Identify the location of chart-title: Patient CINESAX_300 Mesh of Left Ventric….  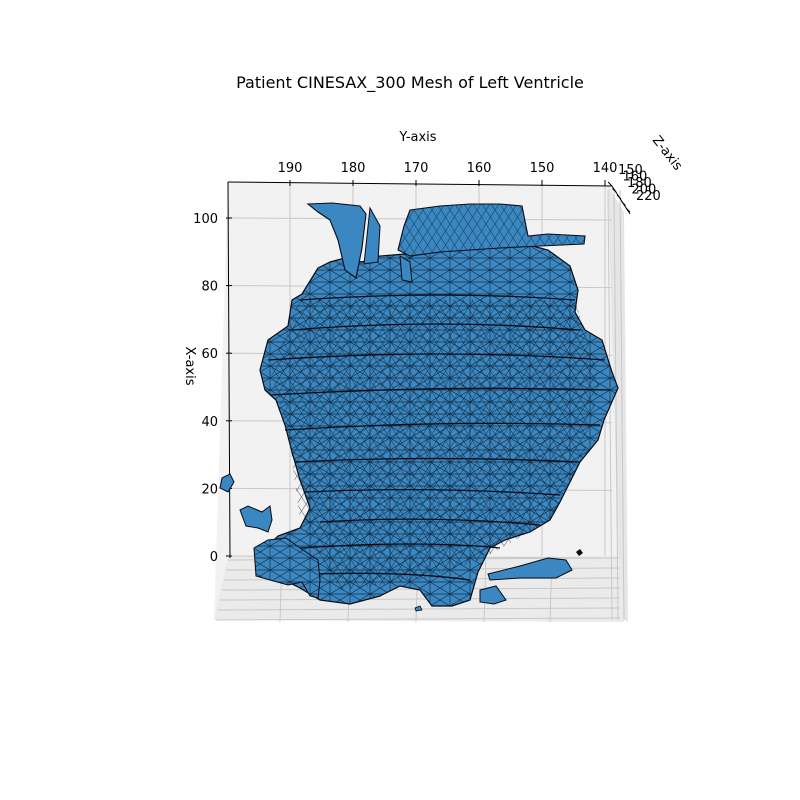
(410, 83).